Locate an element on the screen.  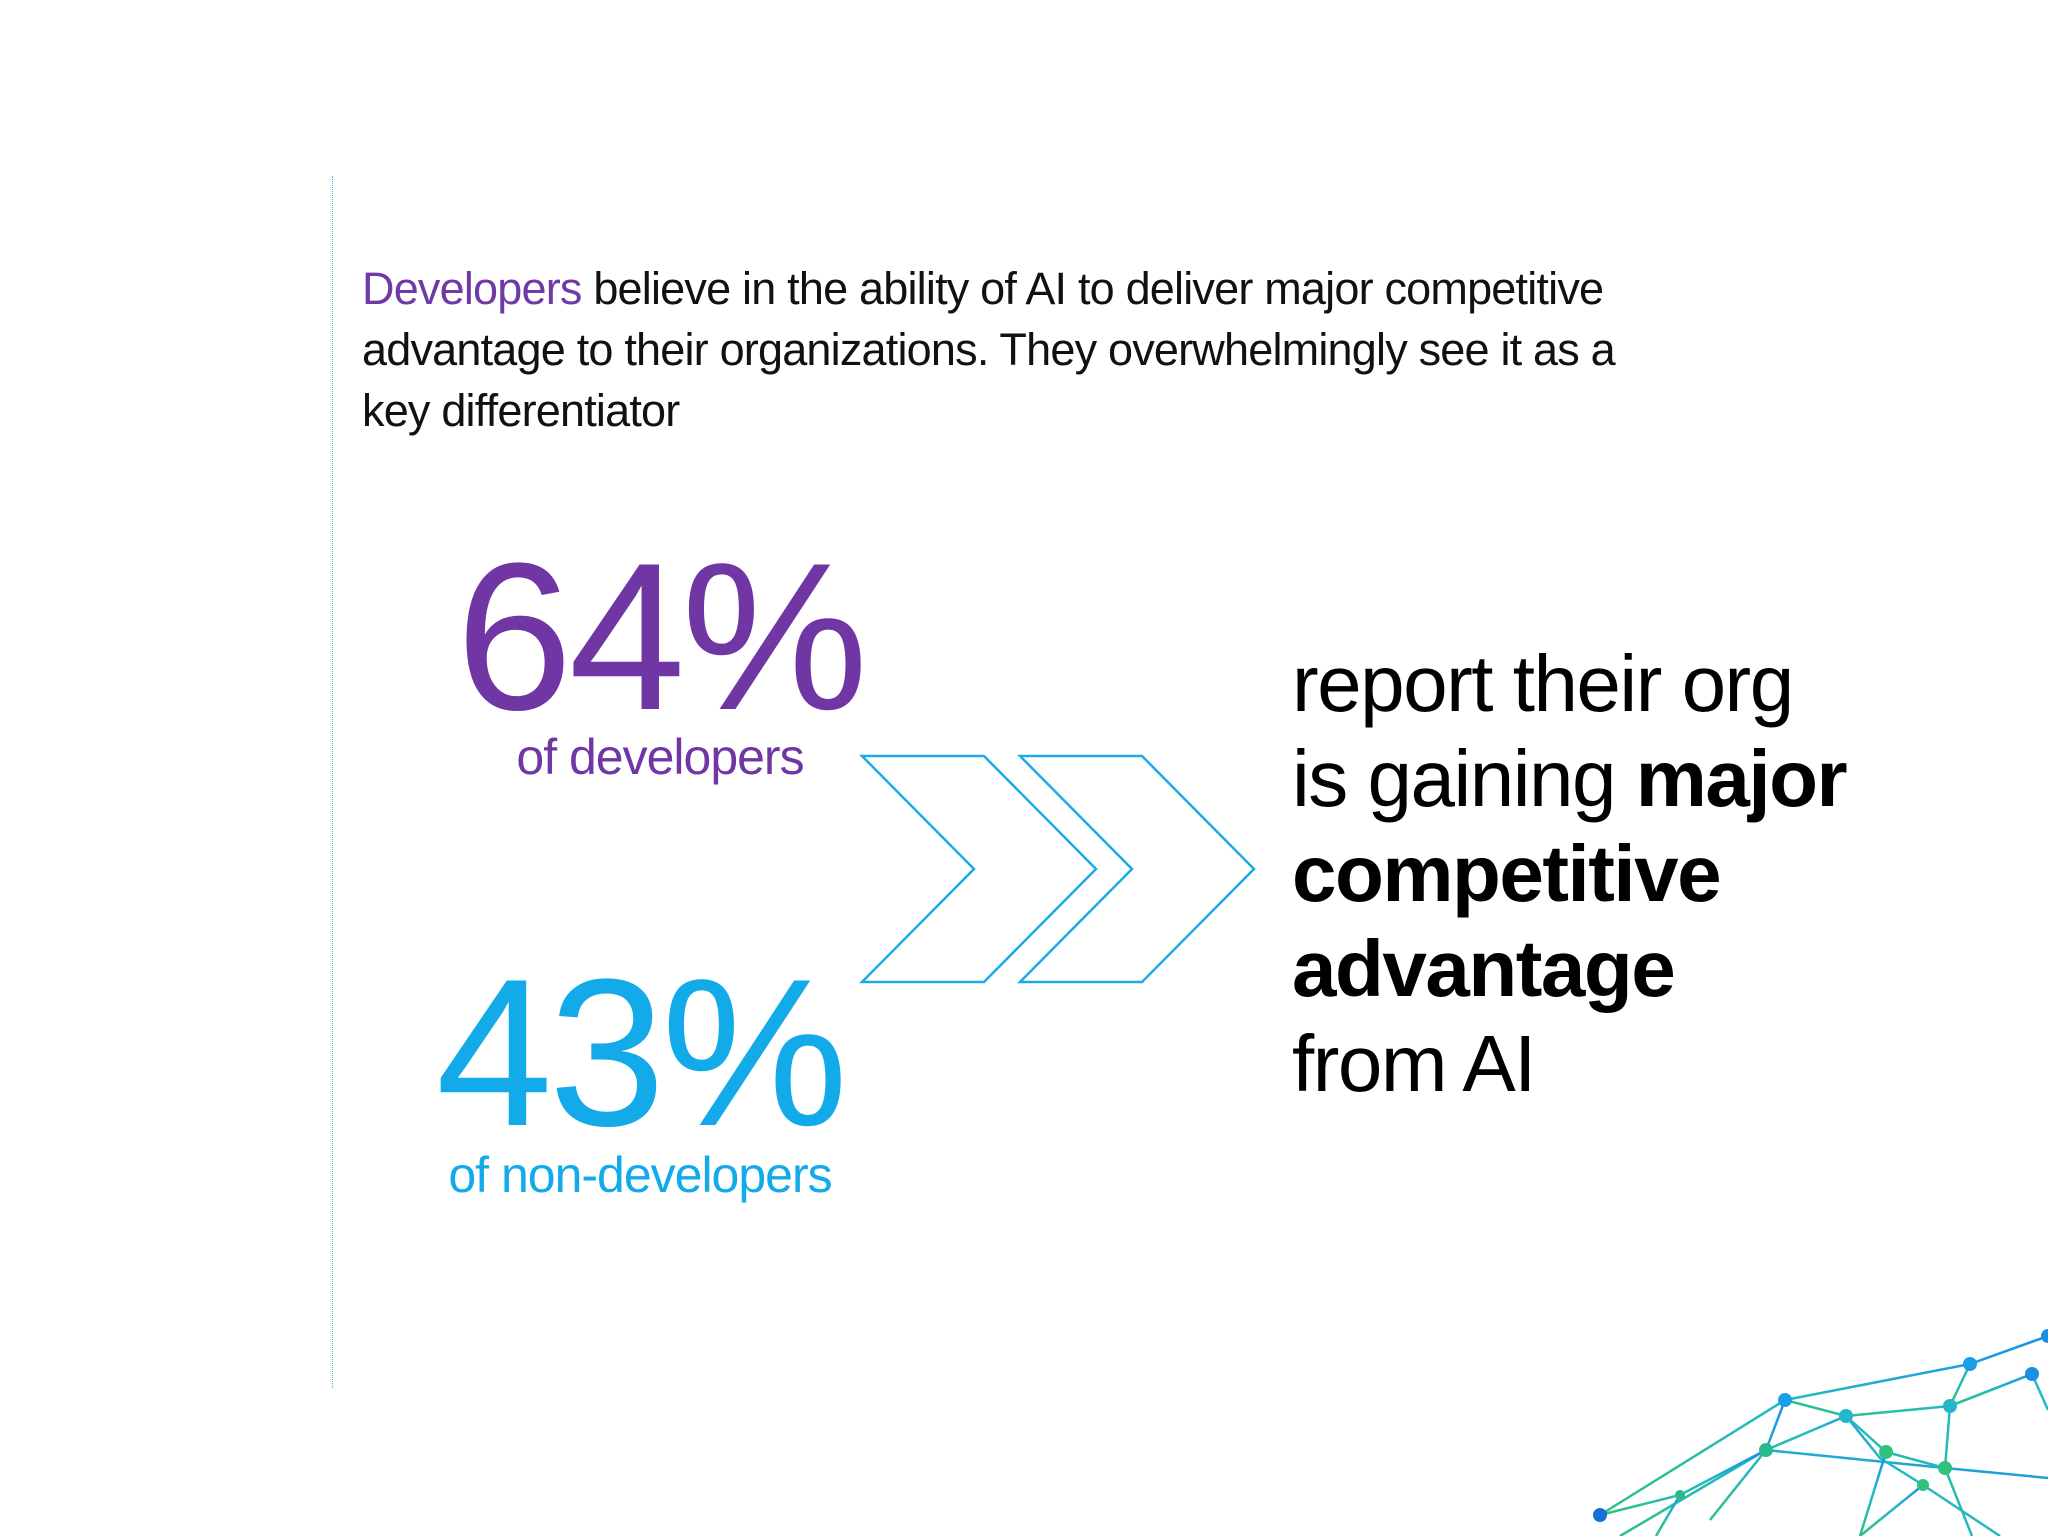
developers-percentage: 64% is located at coordinates (661, 636).